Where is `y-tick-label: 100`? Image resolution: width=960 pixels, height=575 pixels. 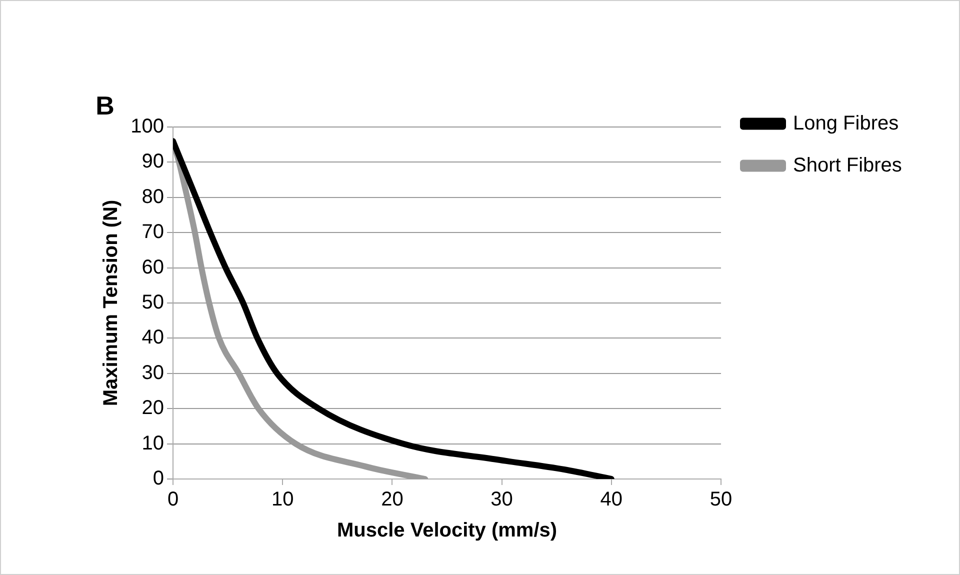 y-tick-label: 100 is located at coordinates (147, 127).